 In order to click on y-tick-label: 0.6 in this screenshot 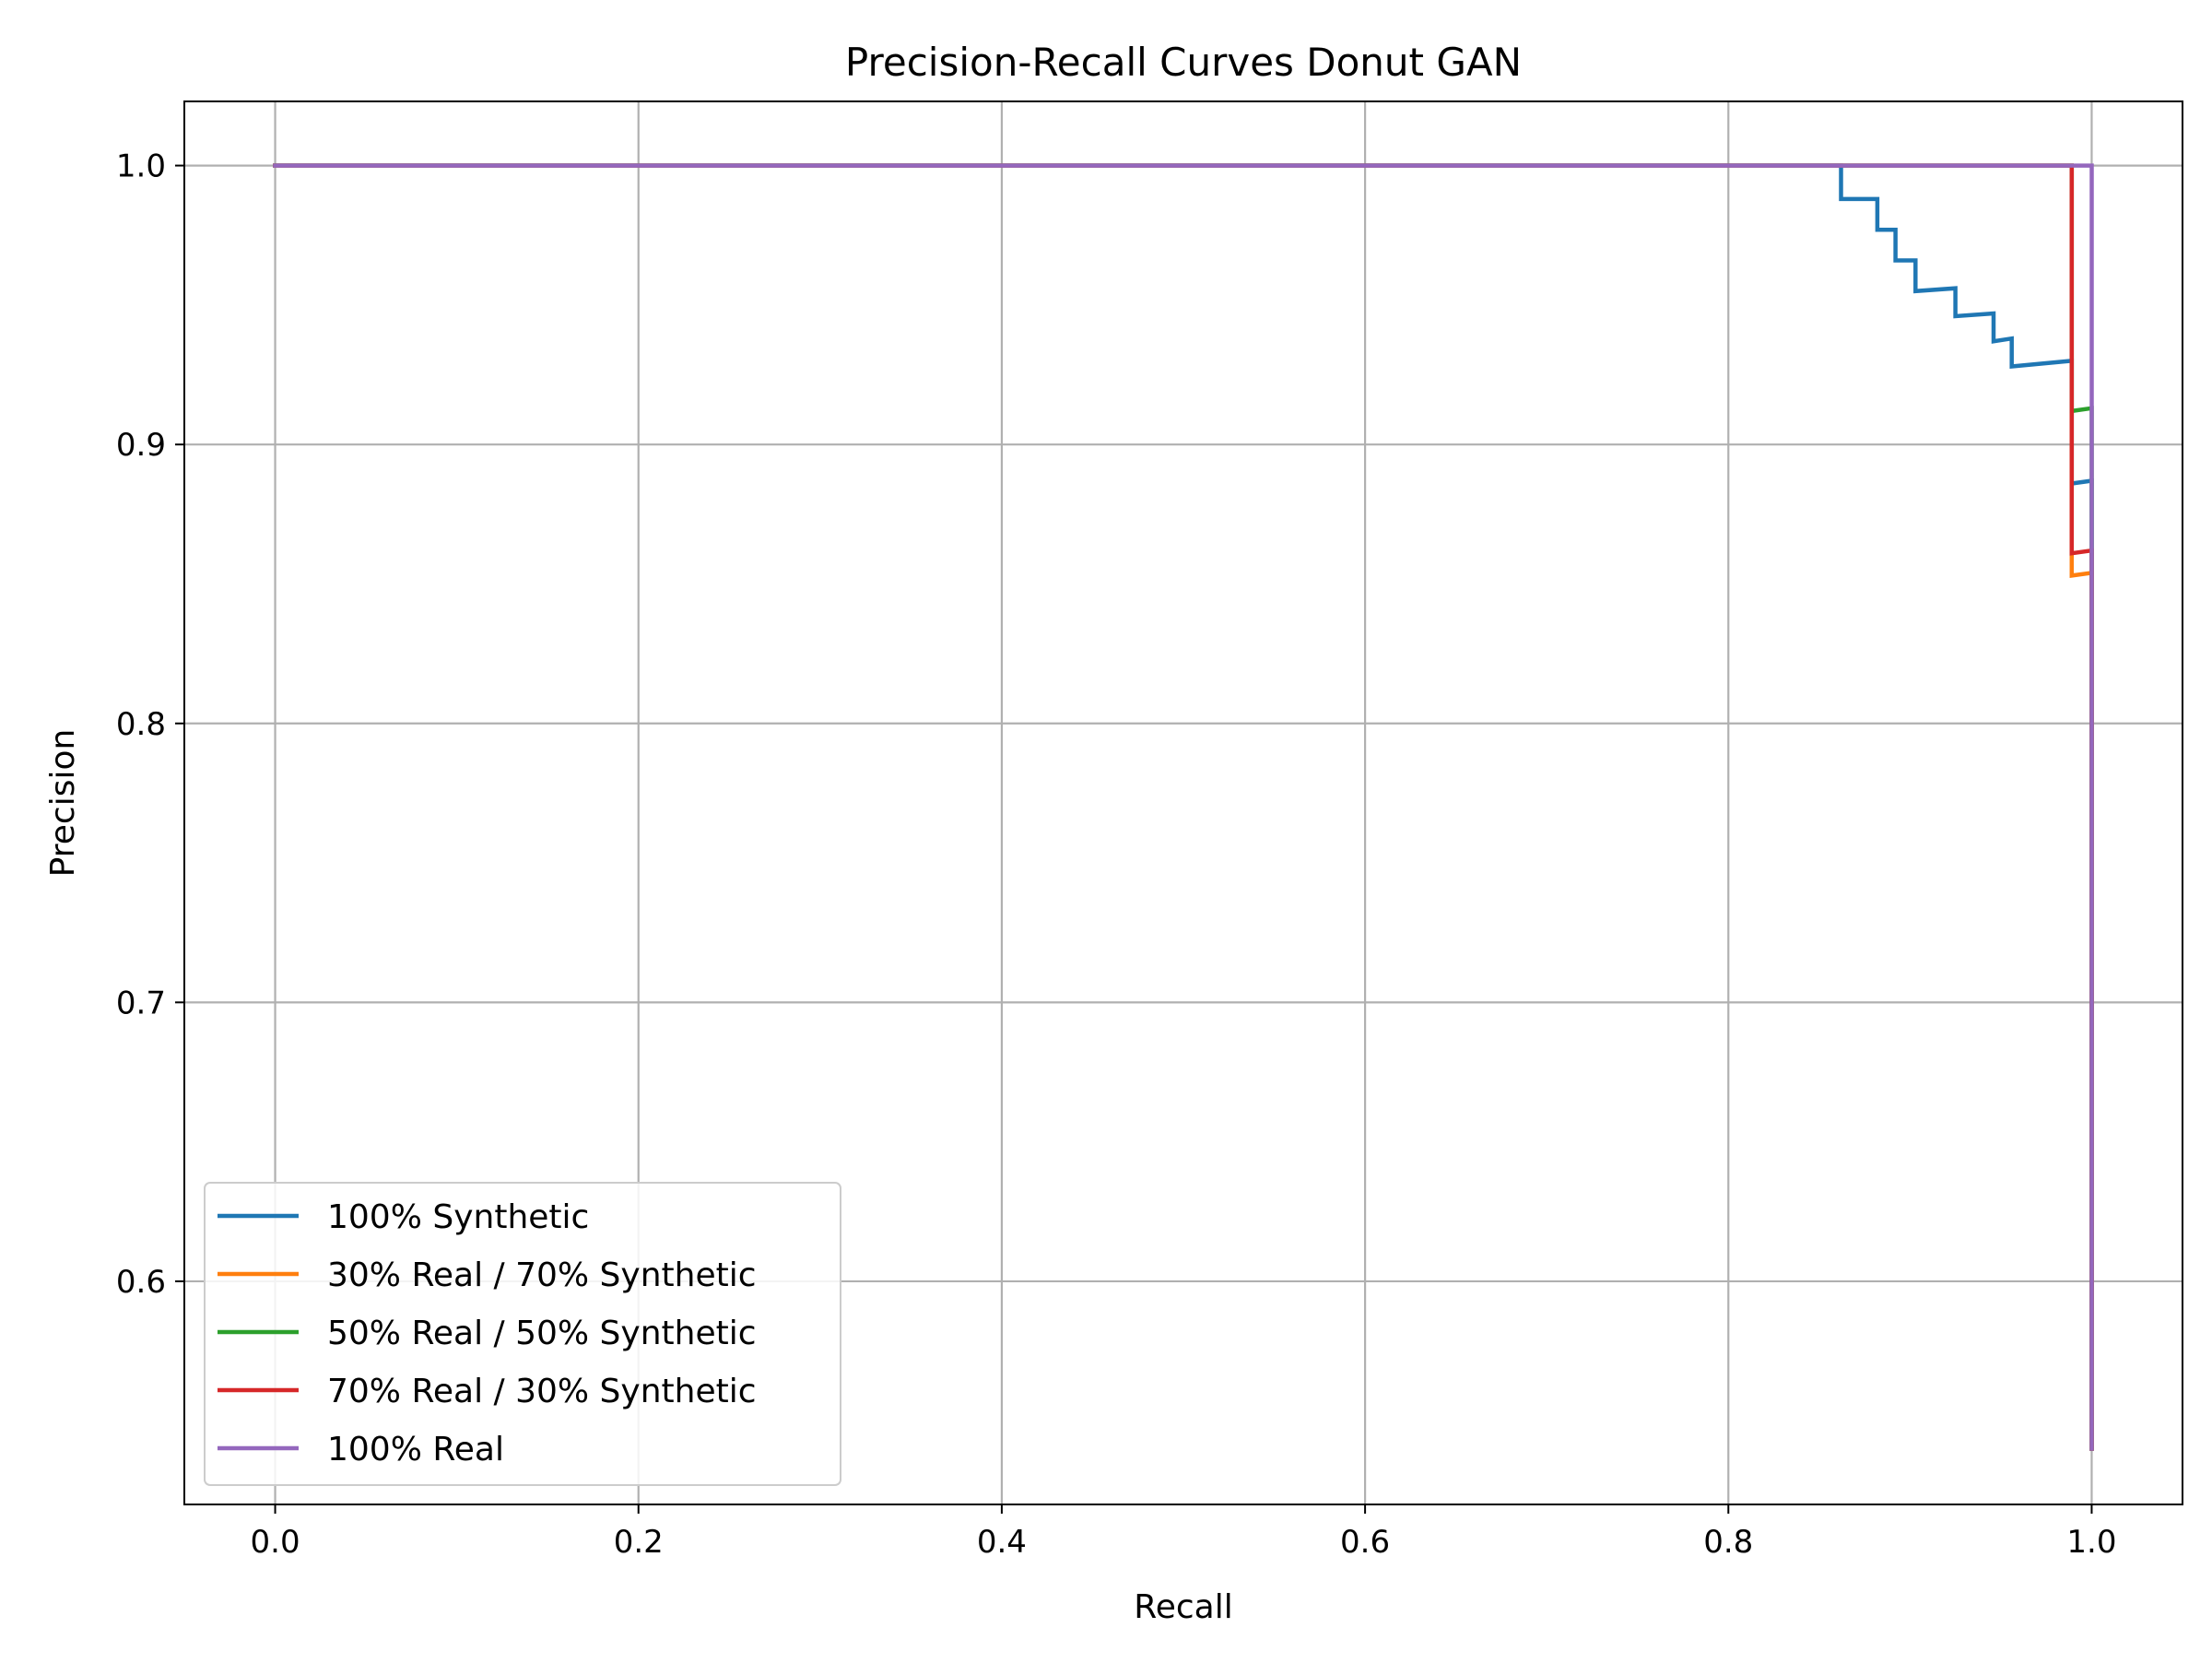, I will do `click(141, 1282)`.